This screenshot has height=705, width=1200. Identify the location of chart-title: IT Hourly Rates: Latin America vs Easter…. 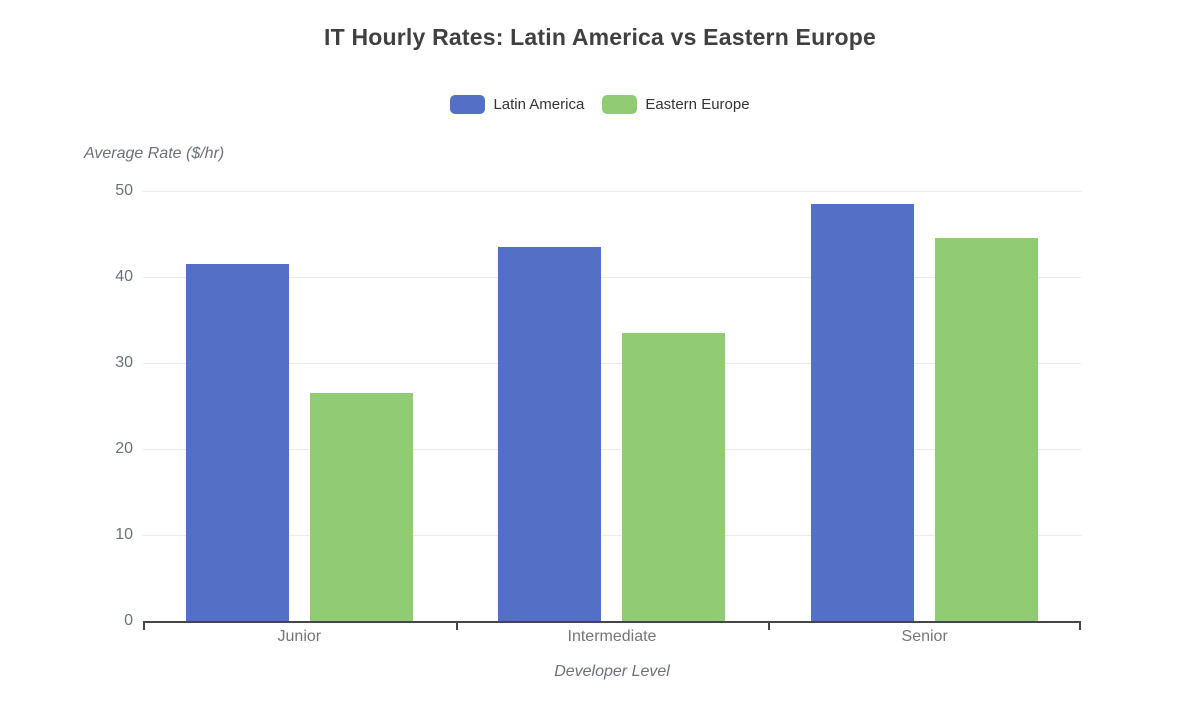
(600, 37).